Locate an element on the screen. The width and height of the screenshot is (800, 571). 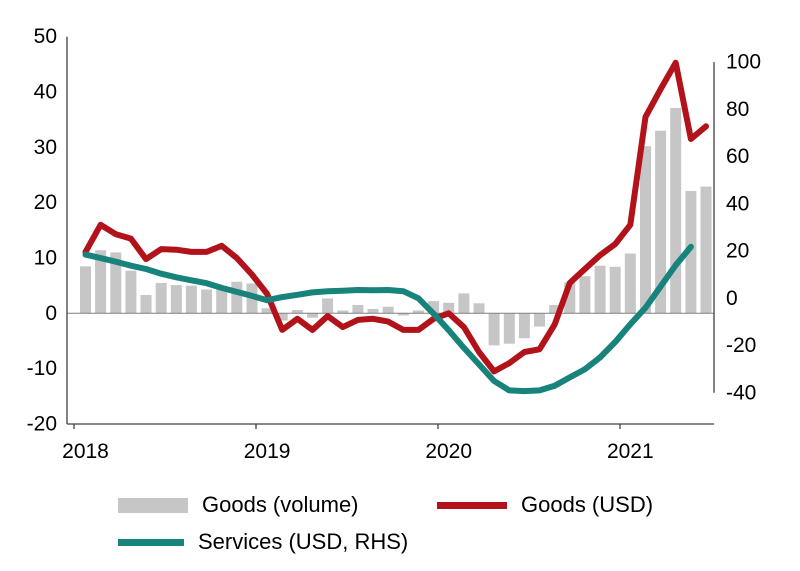
right-axis-tick-label: -40 is located at coordinates (741, 392).